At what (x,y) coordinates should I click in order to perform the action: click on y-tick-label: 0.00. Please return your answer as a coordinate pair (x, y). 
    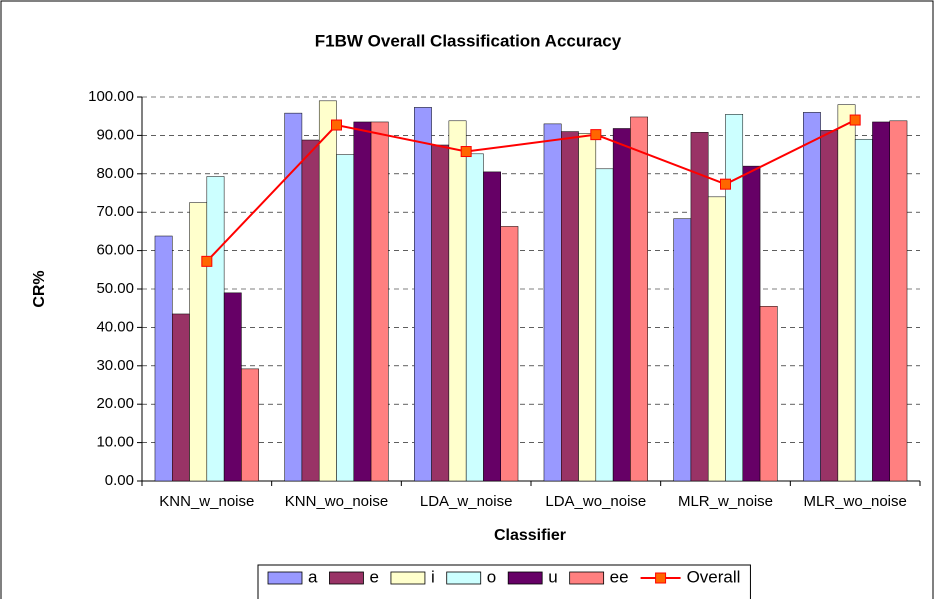
    Looking at the image, I should click on (119, 480).